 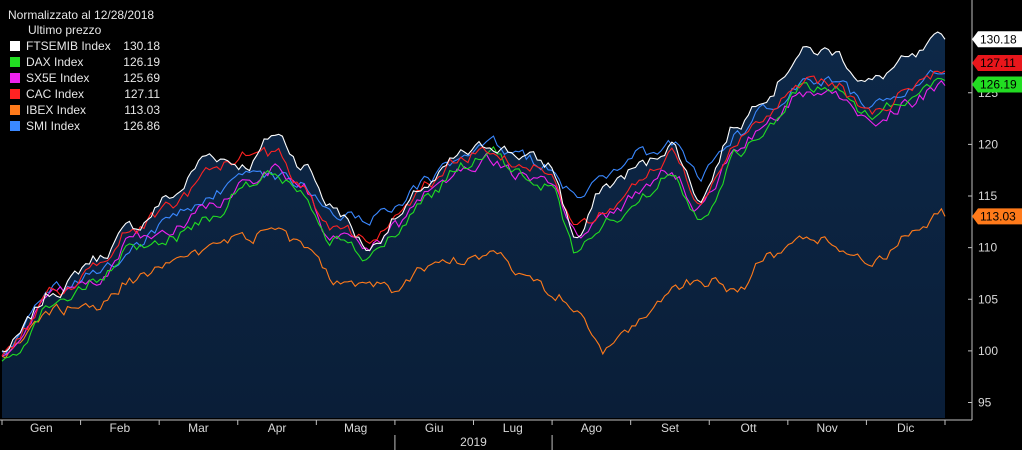 I want to click on legend-series-value: 130.18, so click(x=141, y=46).